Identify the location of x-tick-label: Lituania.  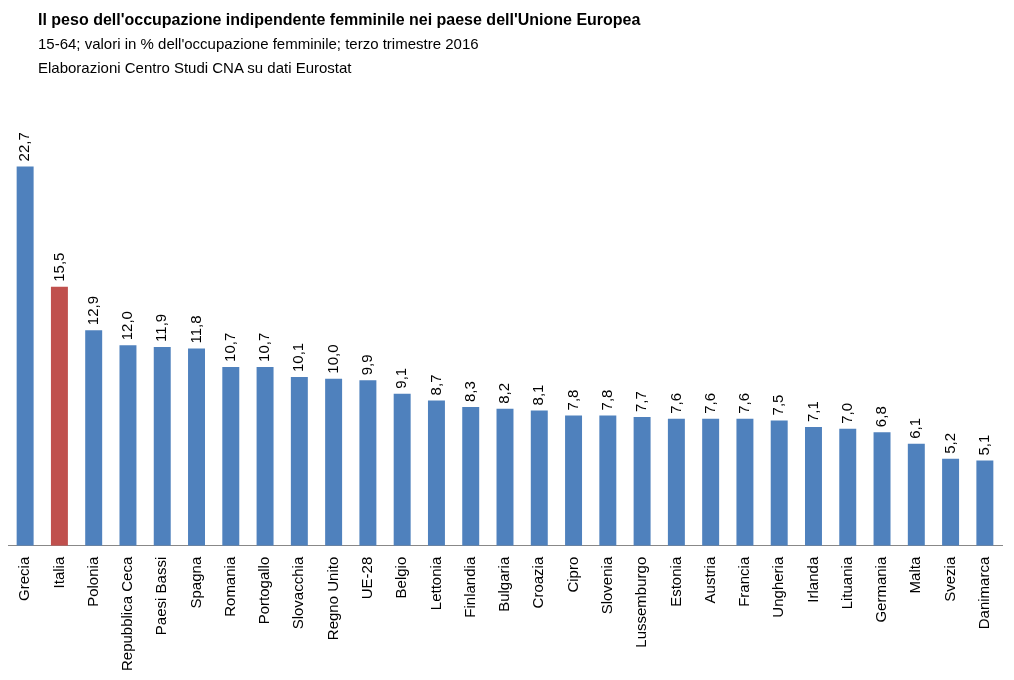
(846, 583).